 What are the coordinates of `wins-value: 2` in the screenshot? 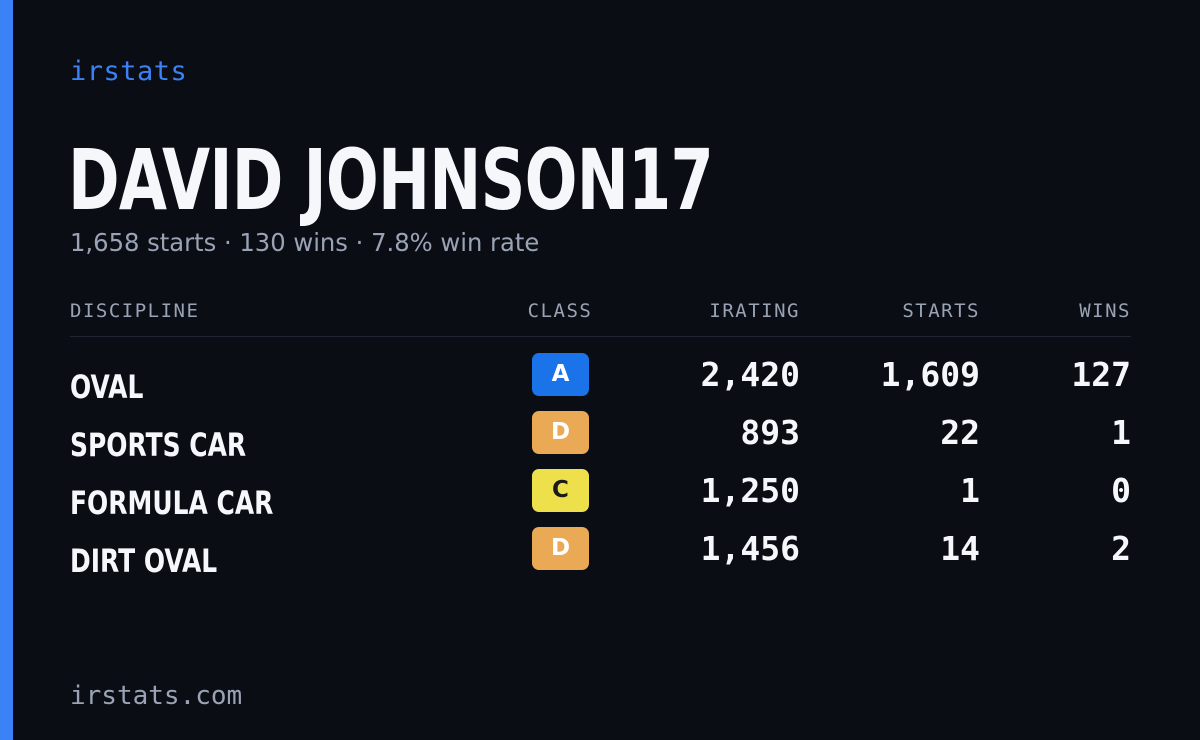 It's located at (1121, 548).